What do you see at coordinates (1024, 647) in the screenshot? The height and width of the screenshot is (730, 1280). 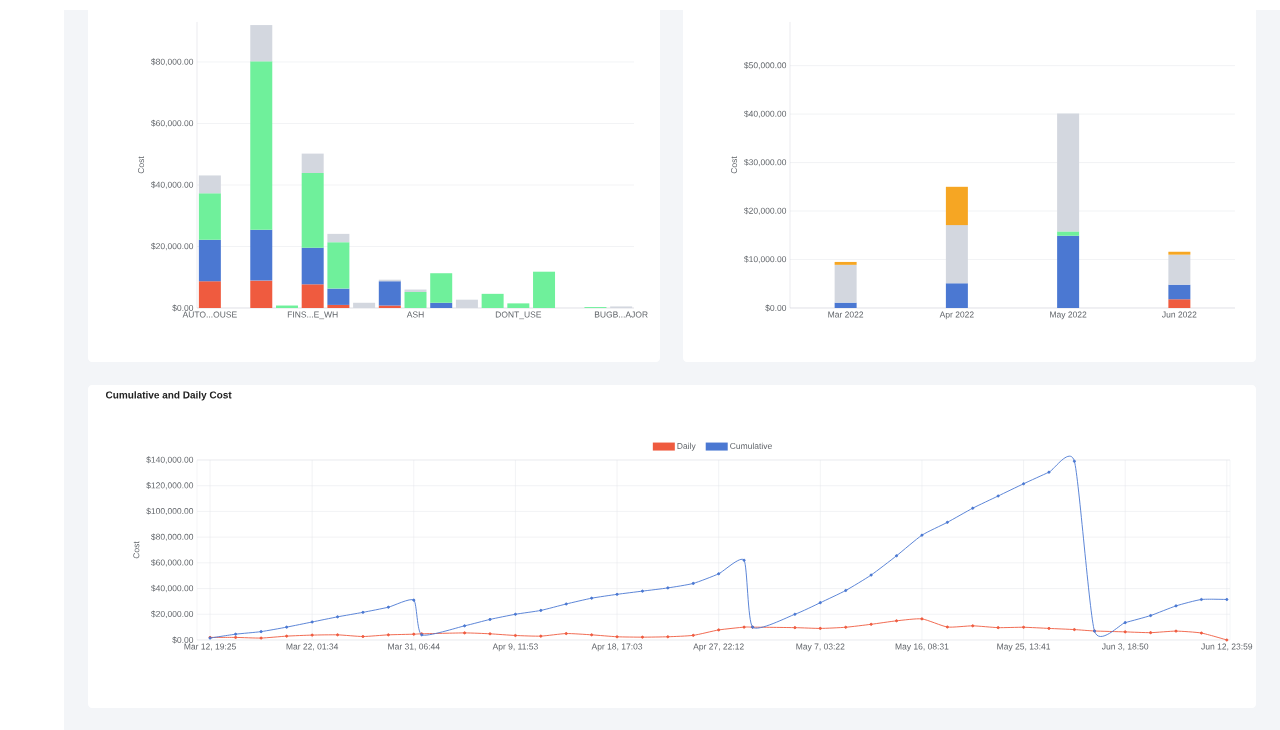 I see `x-tick-label: May 25, 13:41` at bounding box center [1024, 647].